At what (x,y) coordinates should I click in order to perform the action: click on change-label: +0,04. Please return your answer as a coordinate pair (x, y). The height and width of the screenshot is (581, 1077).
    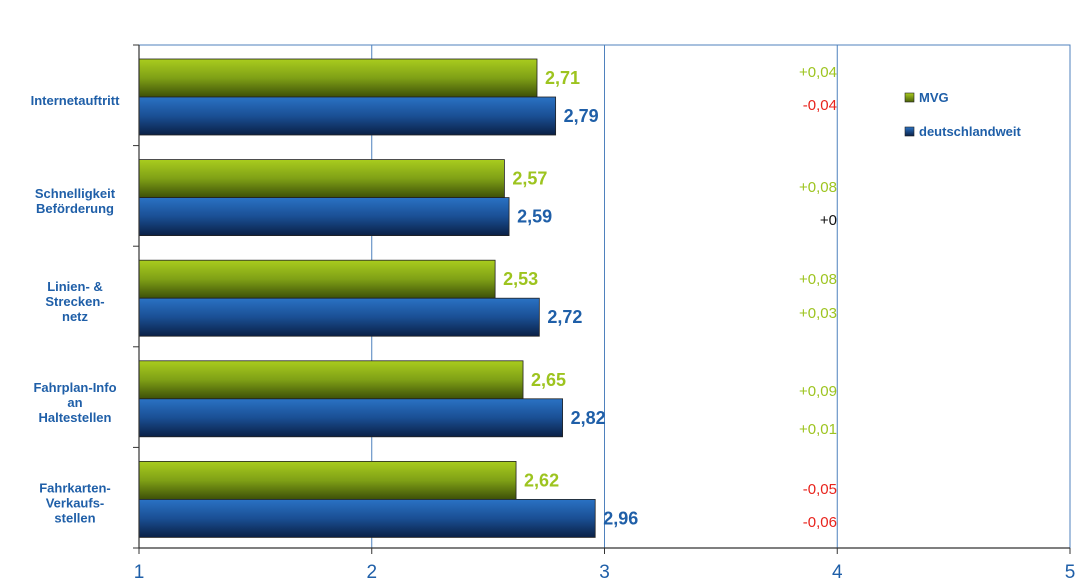
    Looking at the image, I should click on (818, 72).